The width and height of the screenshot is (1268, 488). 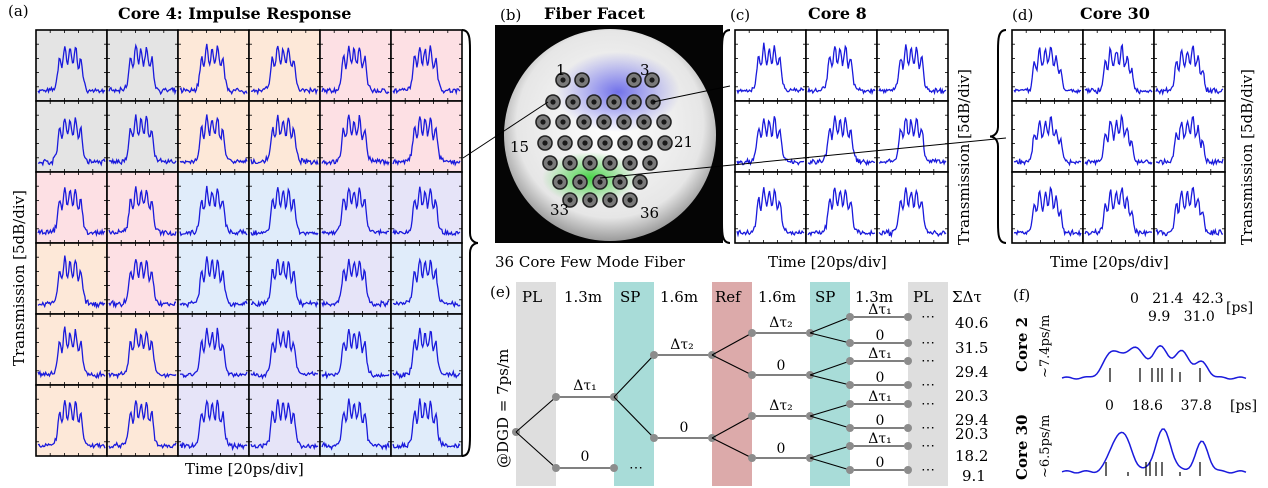 I want to click on brace, so click(x=470, y=243).